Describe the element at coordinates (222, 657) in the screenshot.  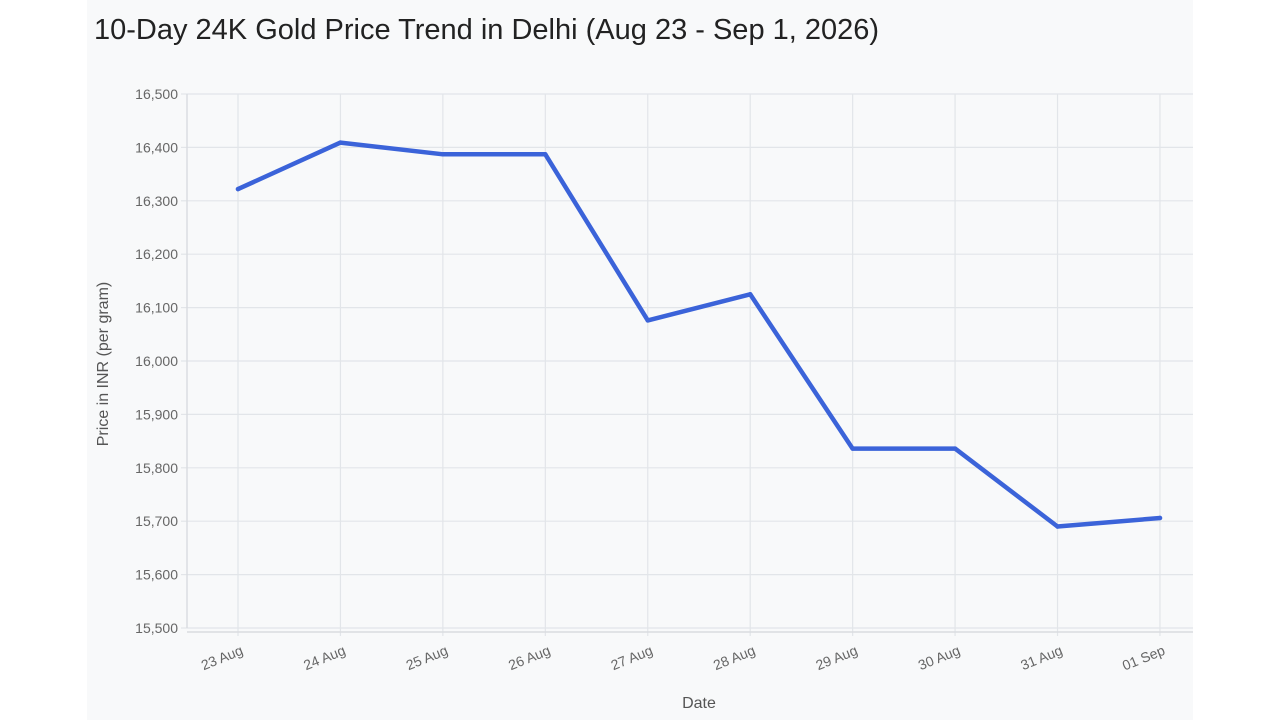
I see `x-tick-label: 23 Aug` at that location.